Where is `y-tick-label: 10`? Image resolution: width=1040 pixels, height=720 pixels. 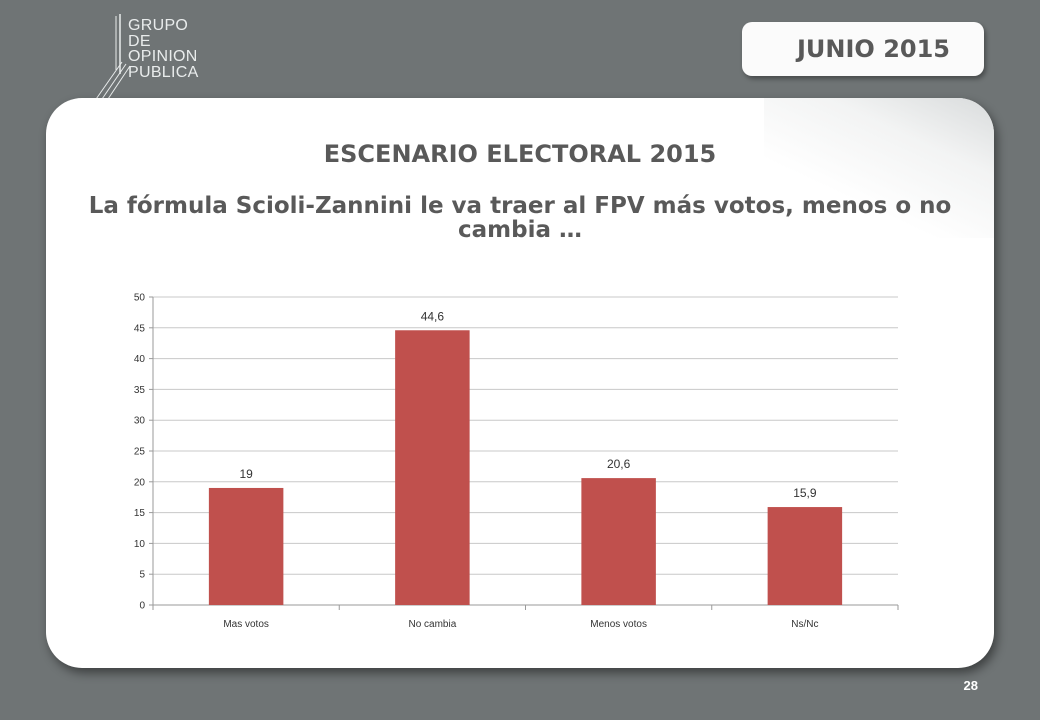 y-tick-label: 10 is located at coordinates (140, 544).